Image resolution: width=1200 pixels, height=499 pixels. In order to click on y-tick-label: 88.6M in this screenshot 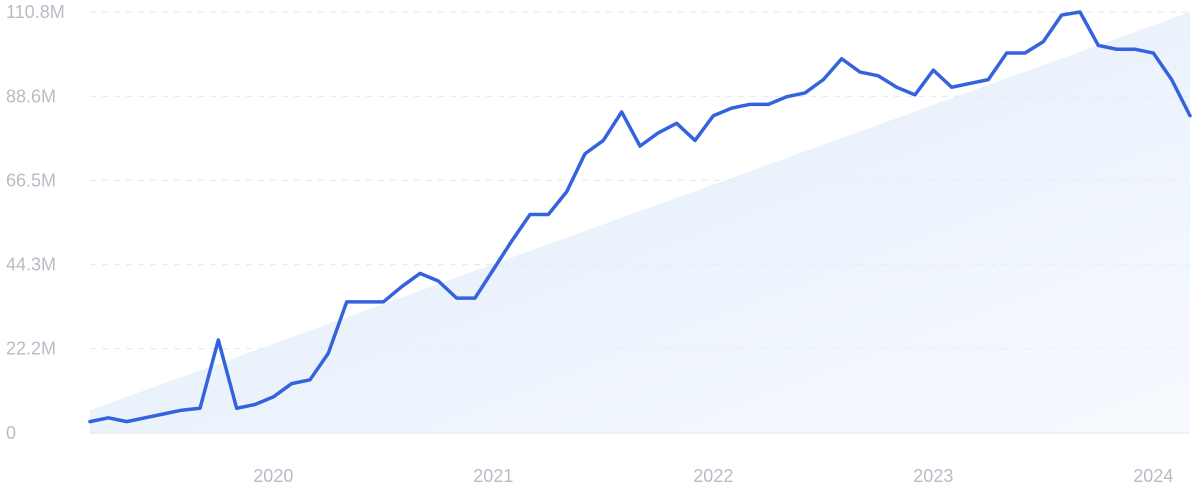, I will do `click(31, 96)`.